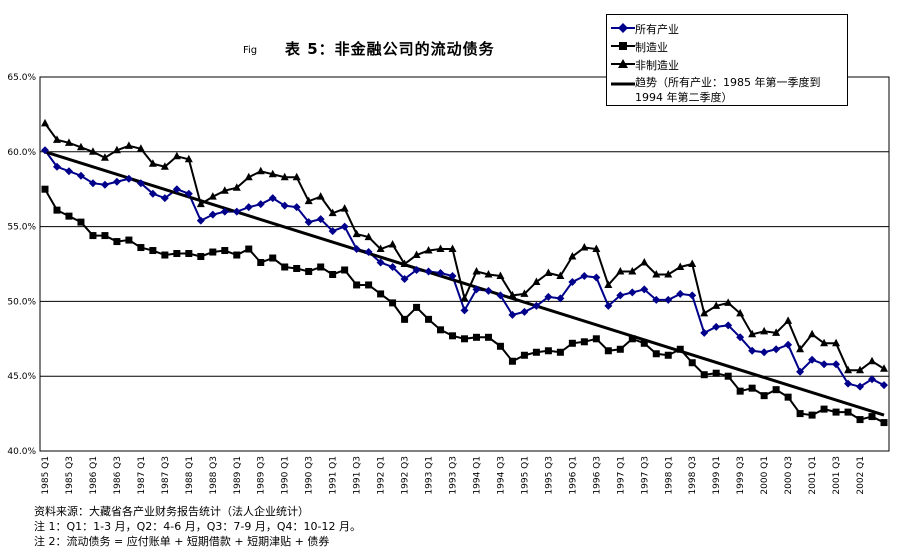  What do you see at coordinates (813, 475) in the screenshot?
I see `x-tick-label: 2001 Q1` at bounding box center [813, 475].